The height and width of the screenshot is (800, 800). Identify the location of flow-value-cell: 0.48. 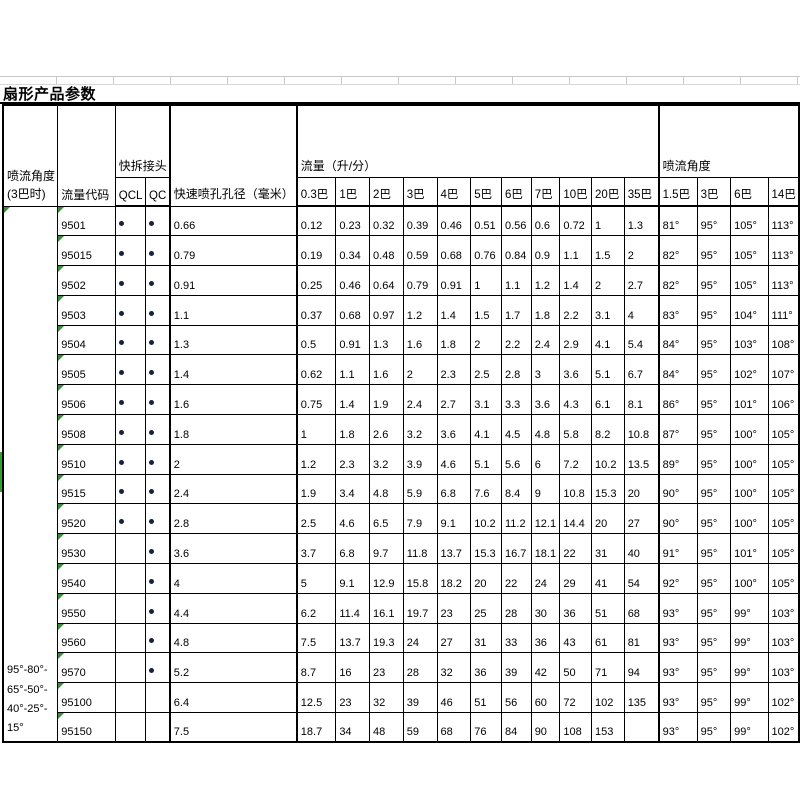
(386, 251).